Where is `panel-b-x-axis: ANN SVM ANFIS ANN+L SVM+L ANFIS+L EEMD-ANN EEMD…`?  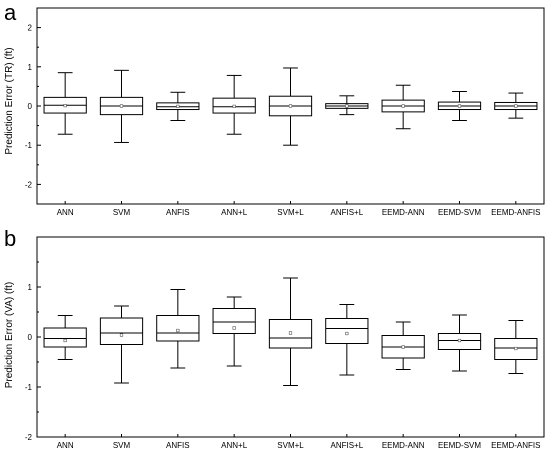
panel-b-x-axis: ANN SVM ANFIS ANN+L SVM+L ANFIS+L EEMD-ANN EEMD… is located at coordinates (299, 442).